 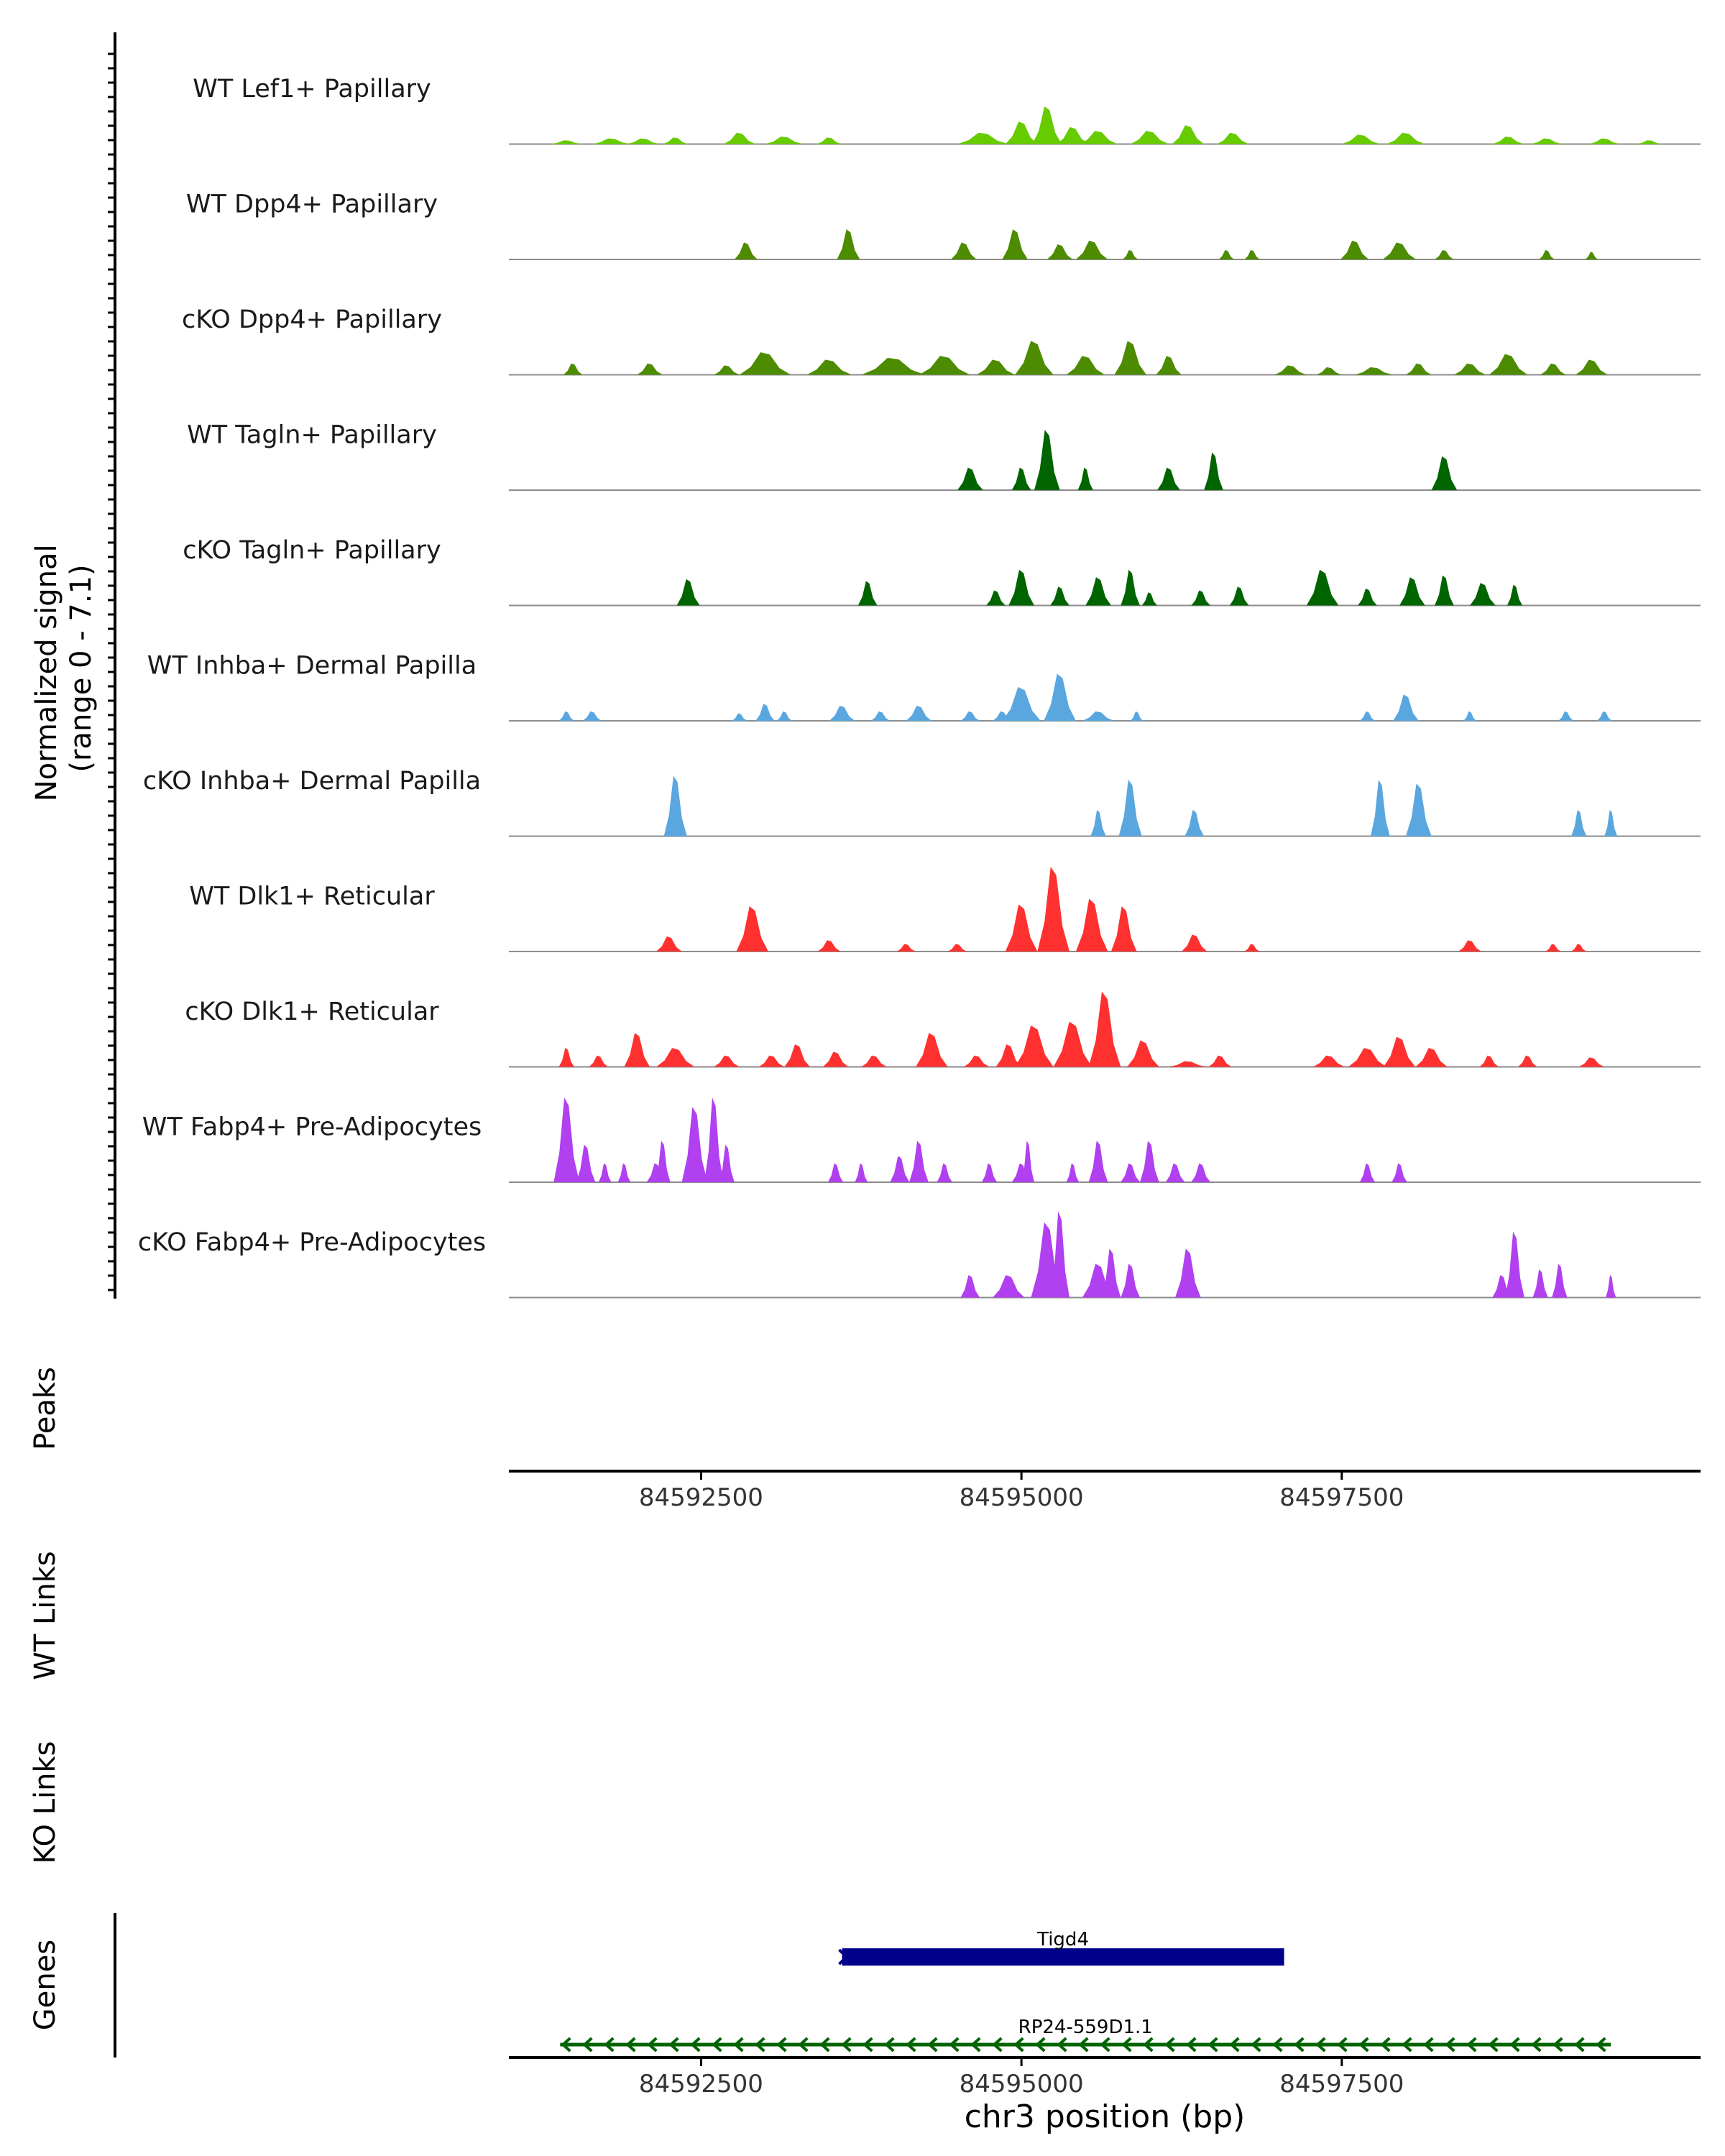 What do you see at coordinates (924, 687) in the screenshot?
I see `track-6: WT Inhba+ Dermal Papilla` at bounding box center [924, 687].